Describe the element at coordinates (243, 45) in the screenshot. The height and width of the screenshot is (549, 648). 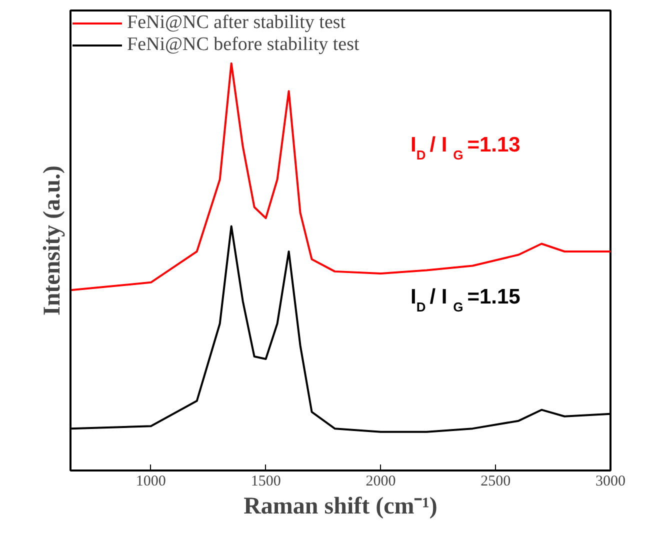
I see `legend-label: FeNi@NC before stability test` at that location.